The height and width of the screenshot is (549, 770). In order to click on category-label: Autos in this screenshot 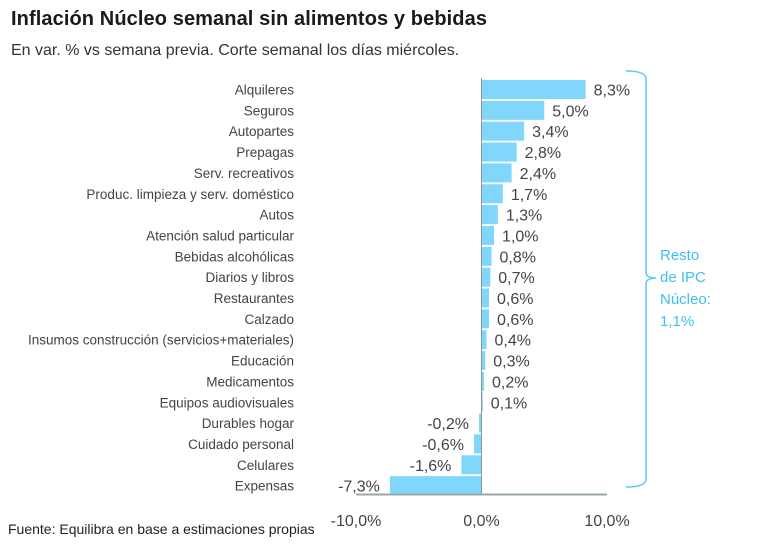, I will do `click(276, 215)`.